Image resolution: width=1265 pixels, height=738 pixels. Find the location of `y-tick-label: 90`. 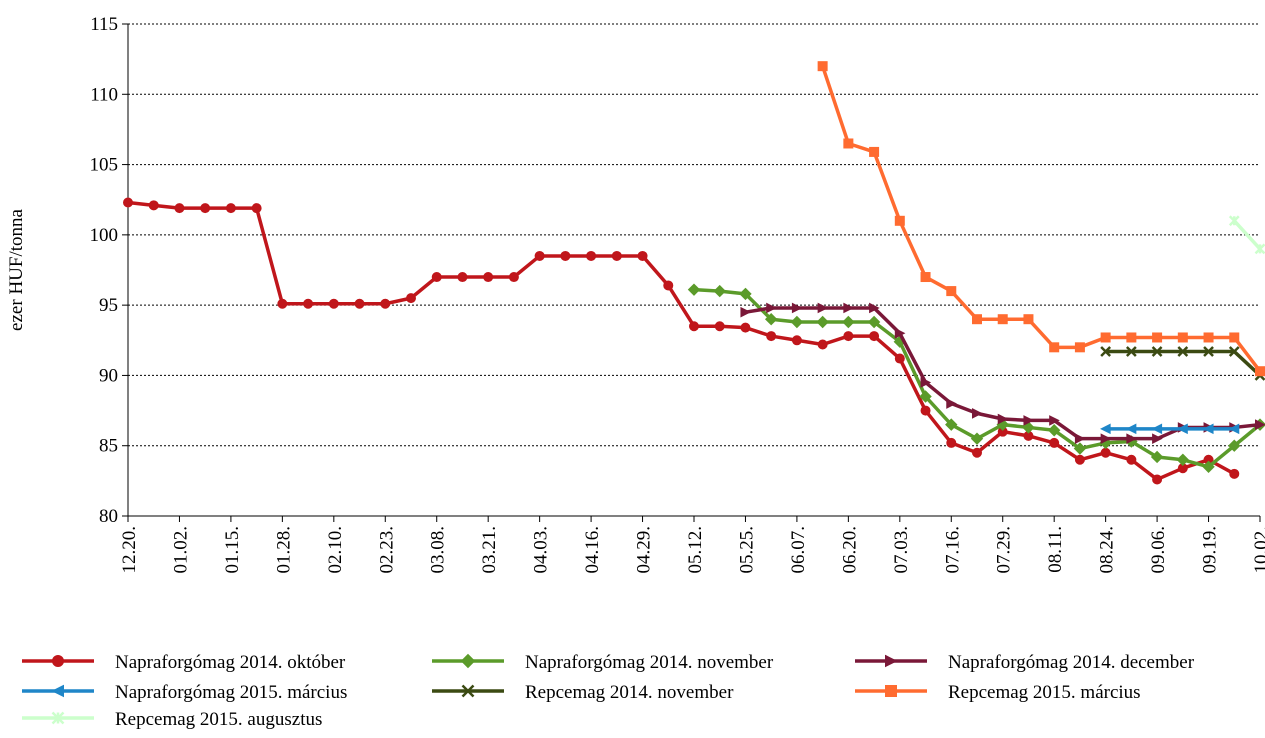

y-tick-label: 90 is located at coordinates (108, 375).